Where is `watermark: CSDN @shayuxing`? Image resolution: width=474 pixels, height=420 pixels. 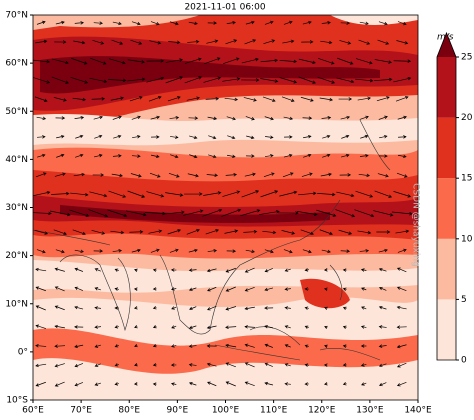 watermark: CSDN @shayuxing is located at coordinates (416, 225).